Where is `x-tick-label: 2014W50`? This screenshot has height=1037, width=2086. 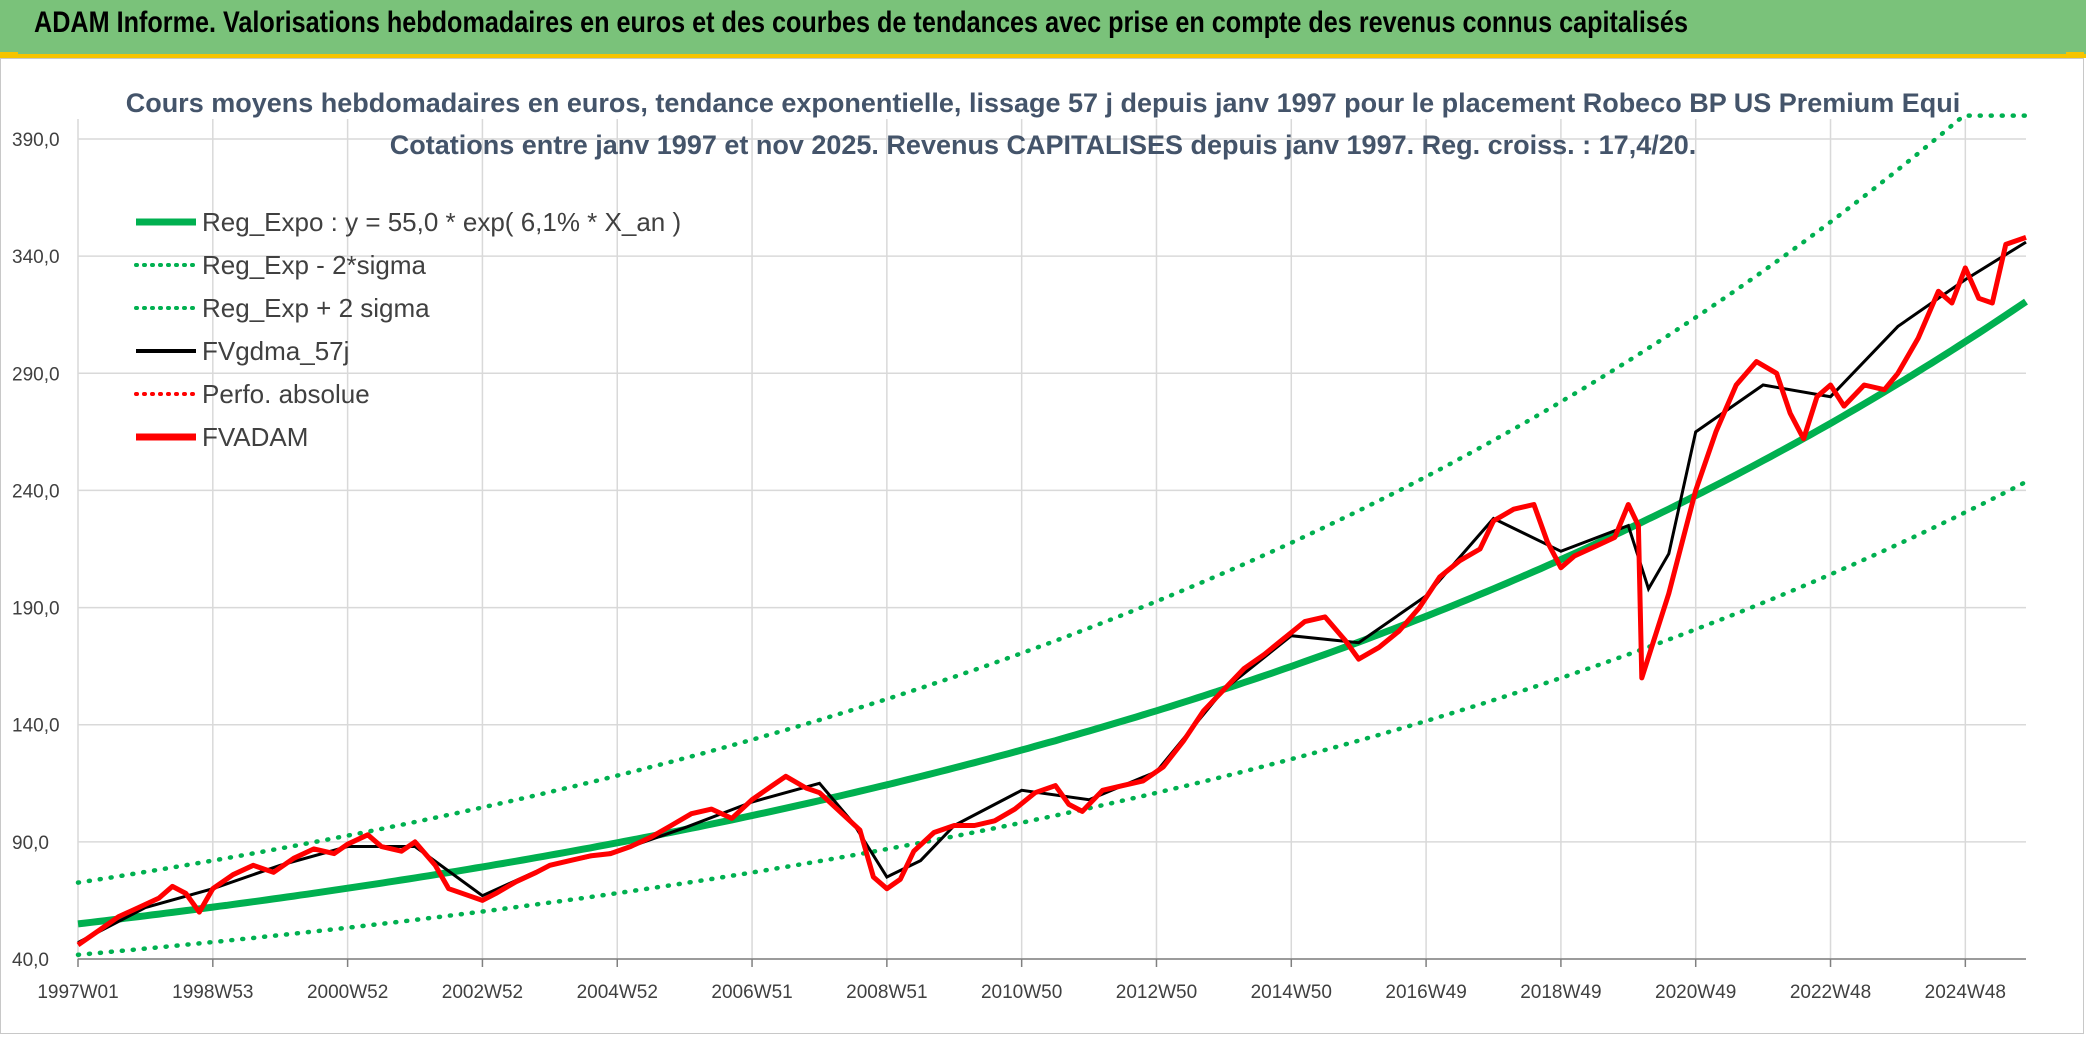 x-tick-label: 2014W50 is located at coordinates (1291, 992).